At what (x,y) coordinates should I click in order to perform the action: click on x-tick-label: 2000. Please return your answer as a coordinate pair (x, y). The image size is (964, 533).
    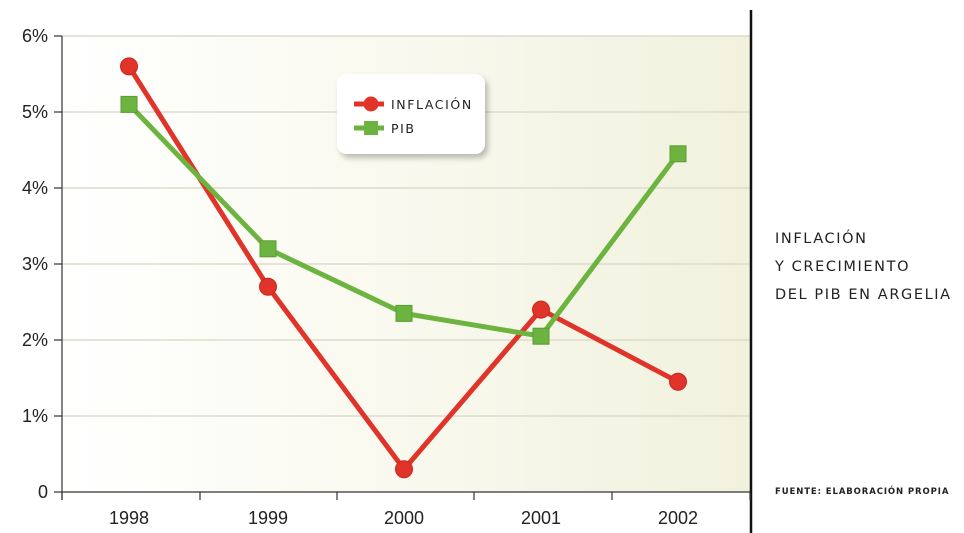
    Looking at the image, I should click on (404, 518).